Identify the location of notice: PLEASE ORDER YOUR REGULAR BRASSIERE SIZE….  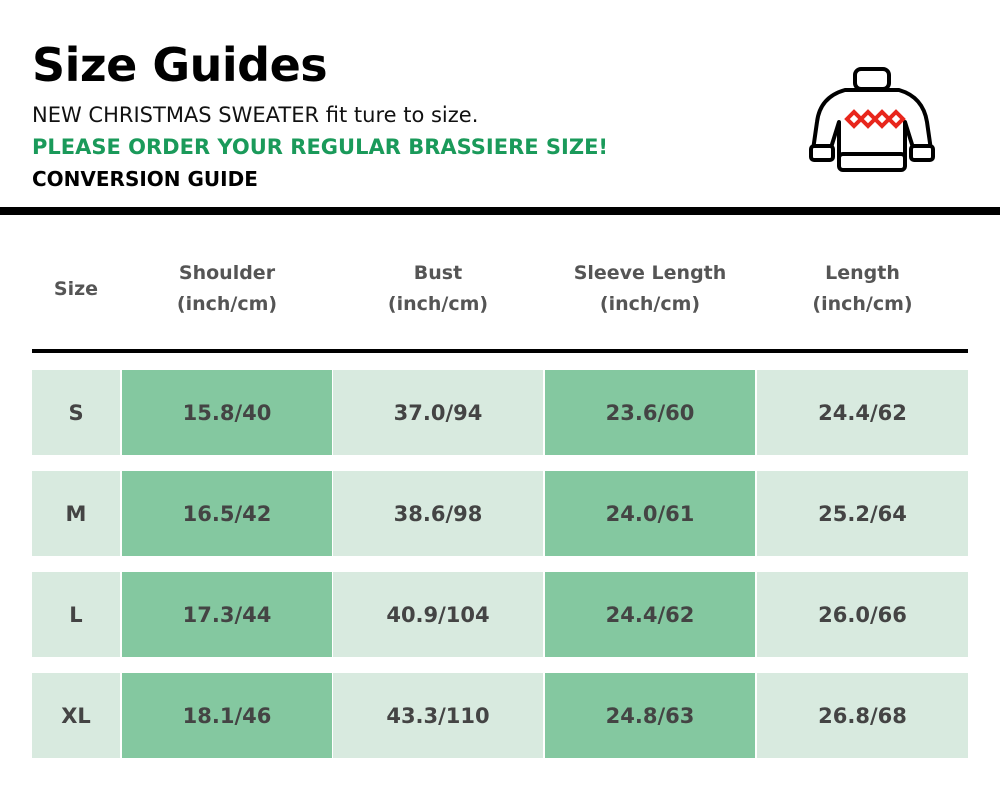
(320, 147).